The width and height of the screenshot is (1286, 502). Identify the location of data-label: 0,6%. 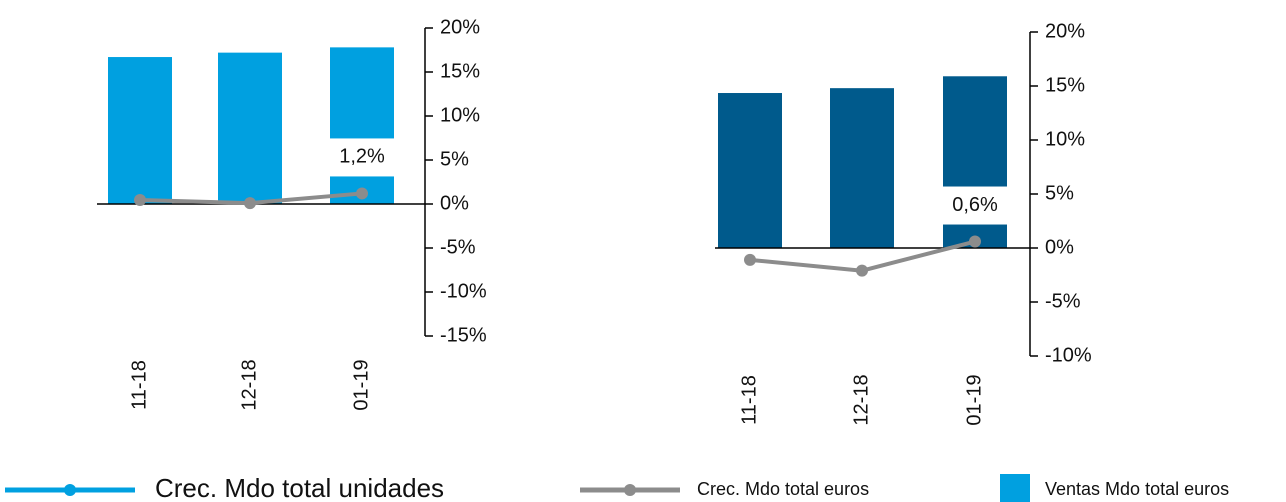
(975, 205).